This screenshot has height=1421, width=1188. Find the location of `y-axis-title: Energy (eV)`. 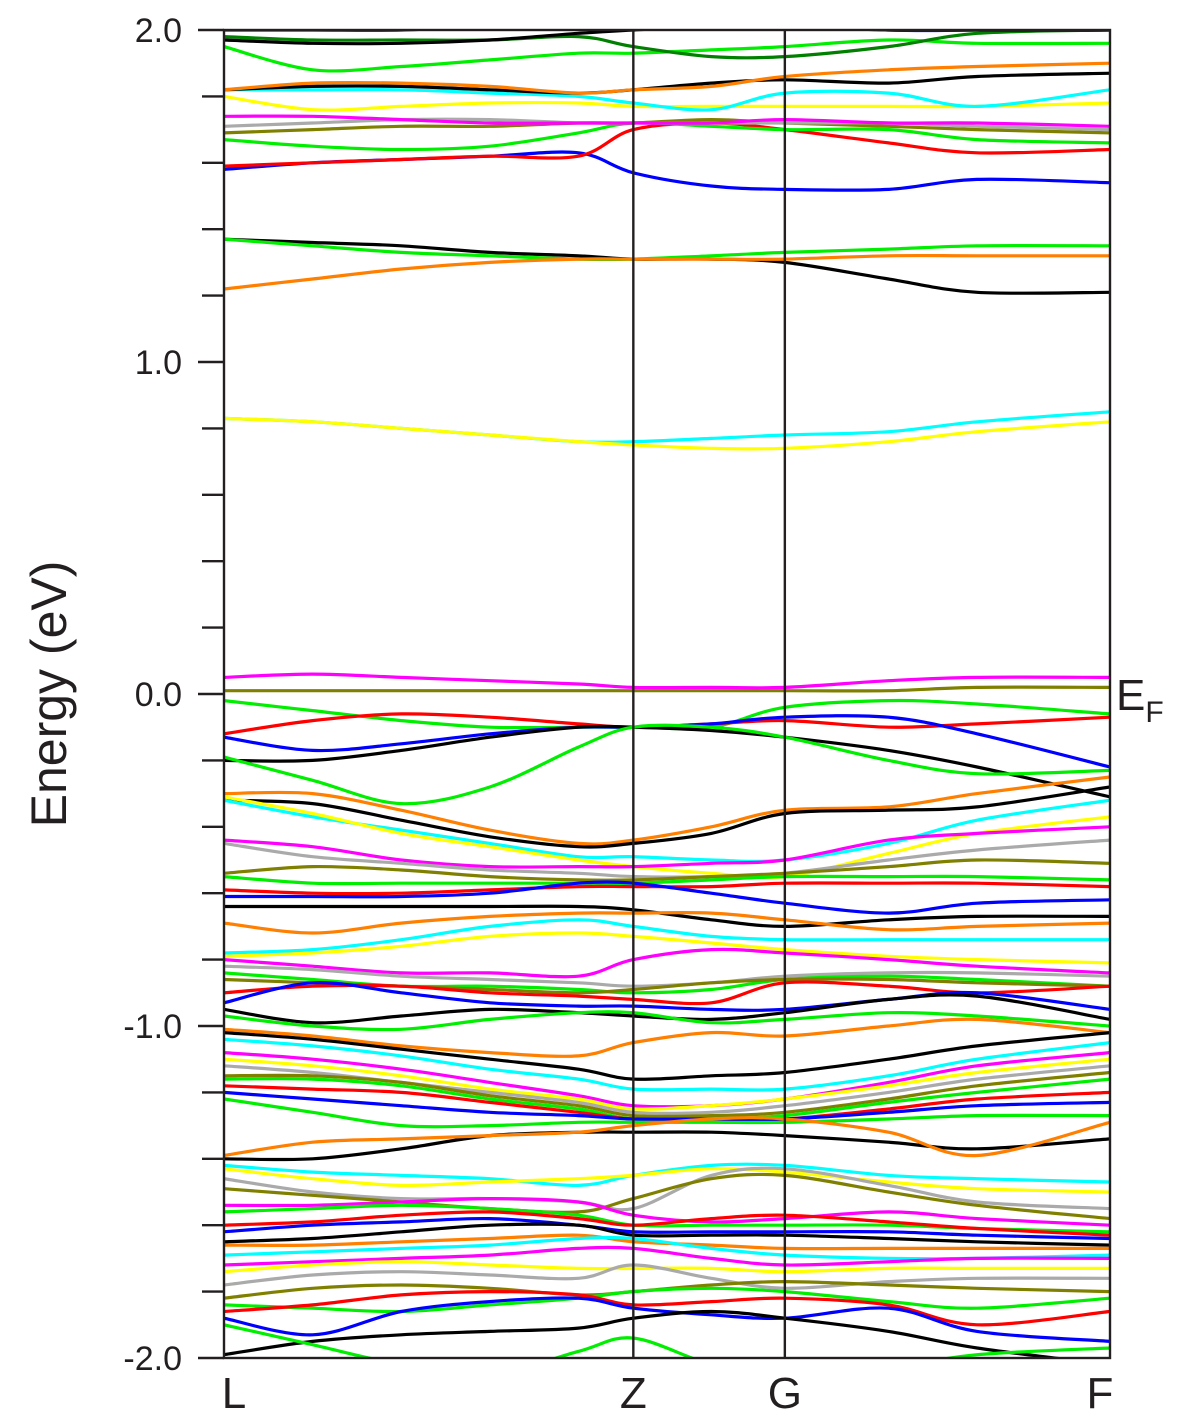

y-axis-title: Energy (eV) is located at coordinates (49, 694).